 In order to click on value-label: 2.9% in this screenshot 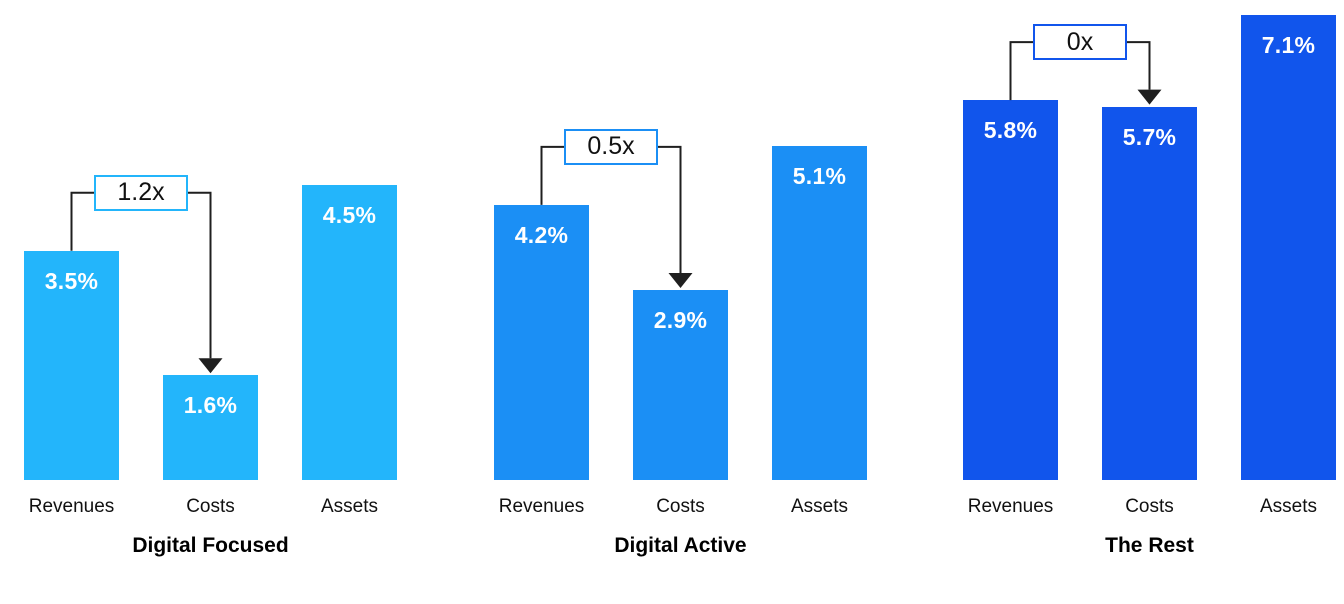, I will do `click(680, 320)`.